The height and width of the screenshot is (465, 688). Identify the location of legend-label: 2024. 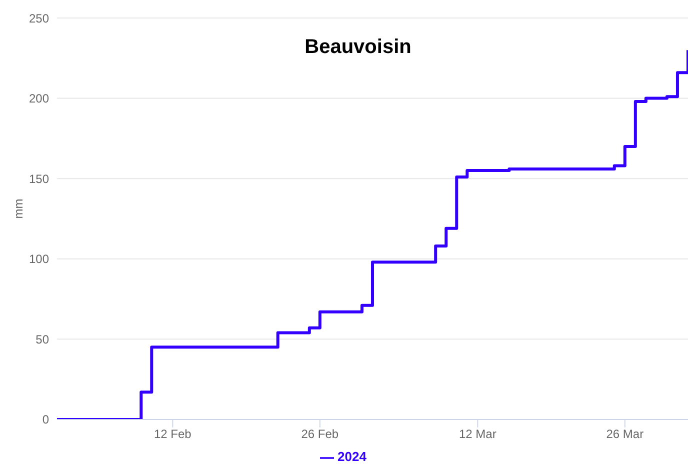
(352, 456).